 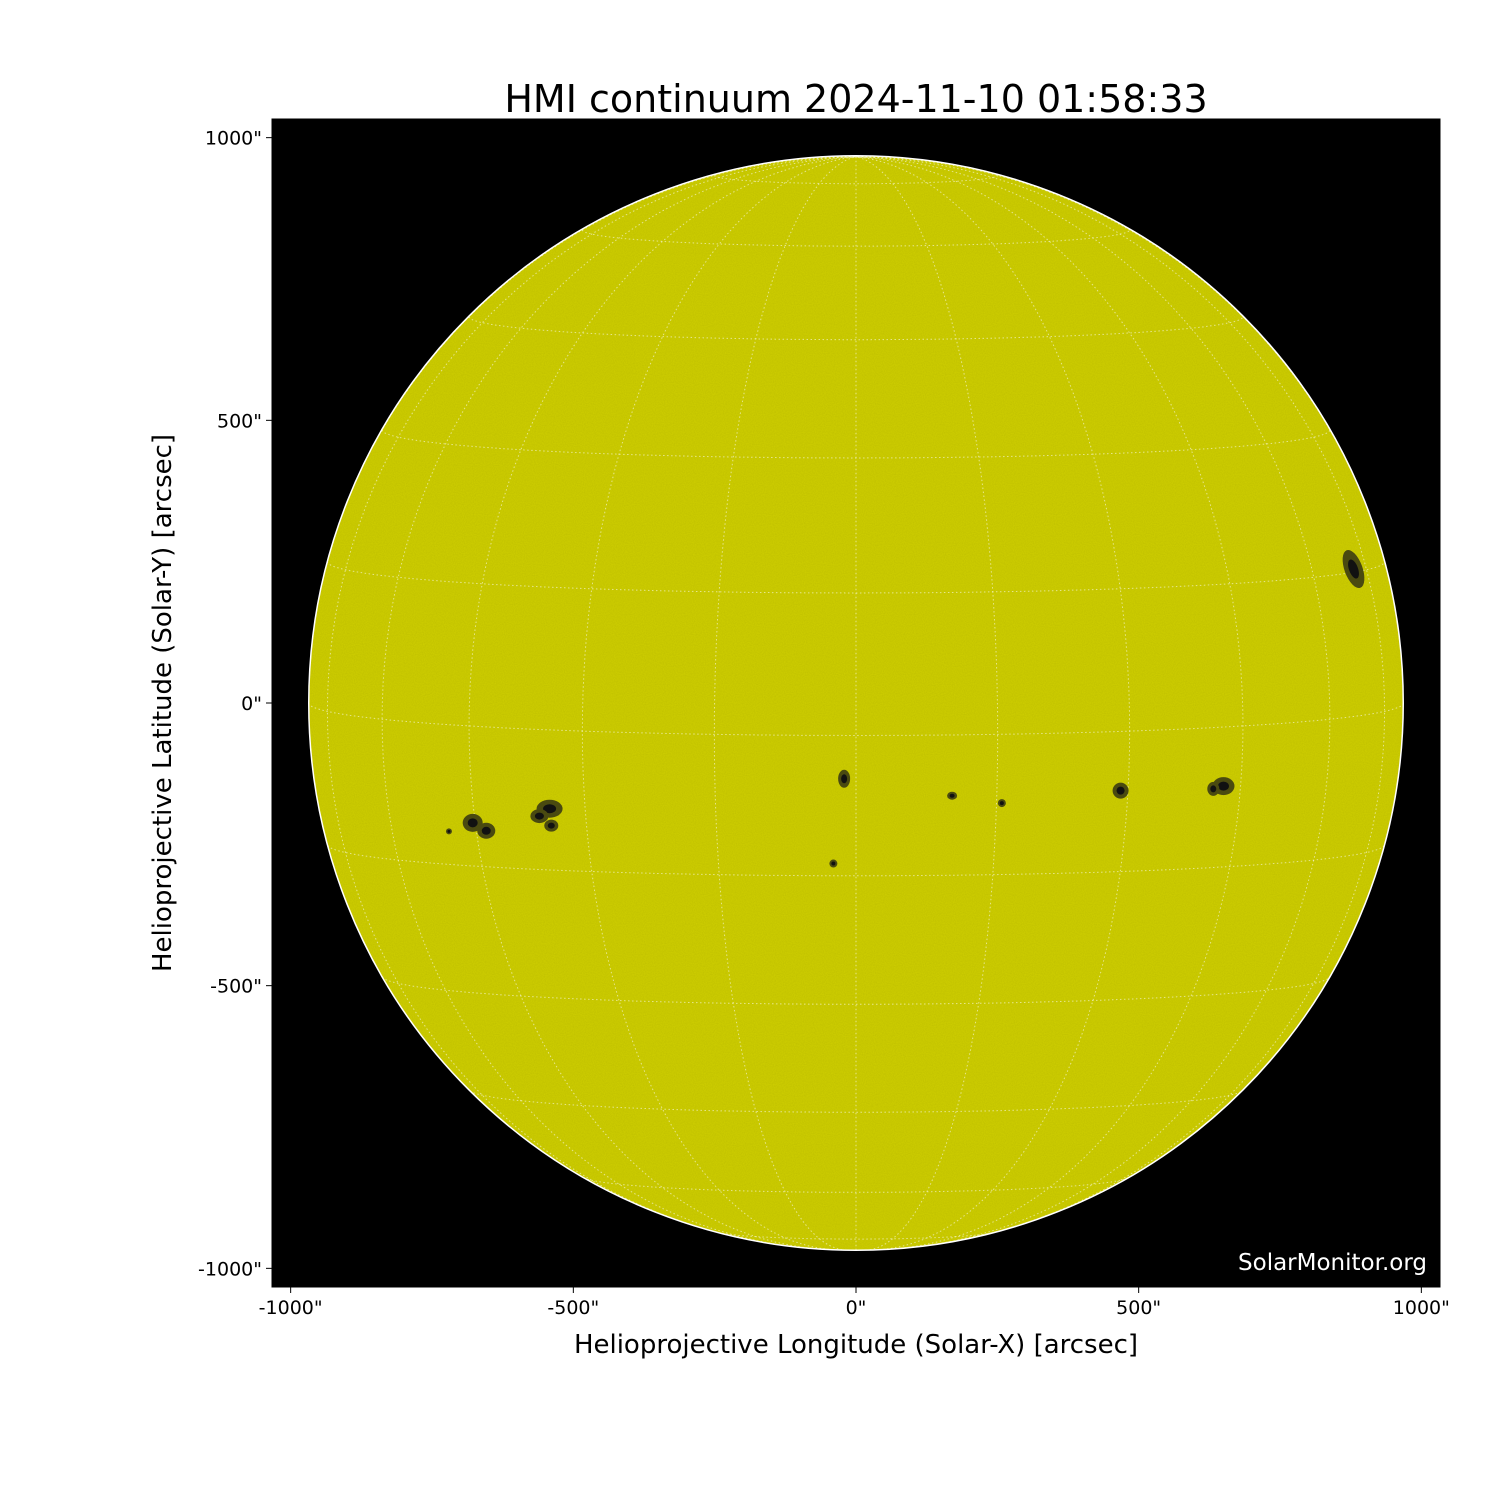 What do you see at coordinates (233, 139) in the screenshot?
I see `y-tick-label: 1000"` at bounding box center [233, 139].